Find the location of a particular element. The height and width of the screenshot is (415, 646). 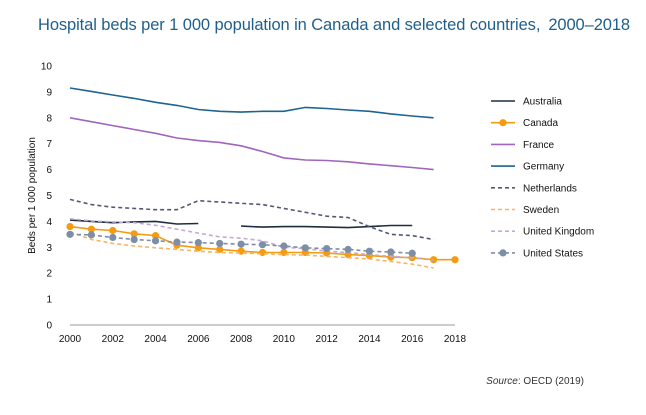

series-line-australia is located at coordinates (327, 226).